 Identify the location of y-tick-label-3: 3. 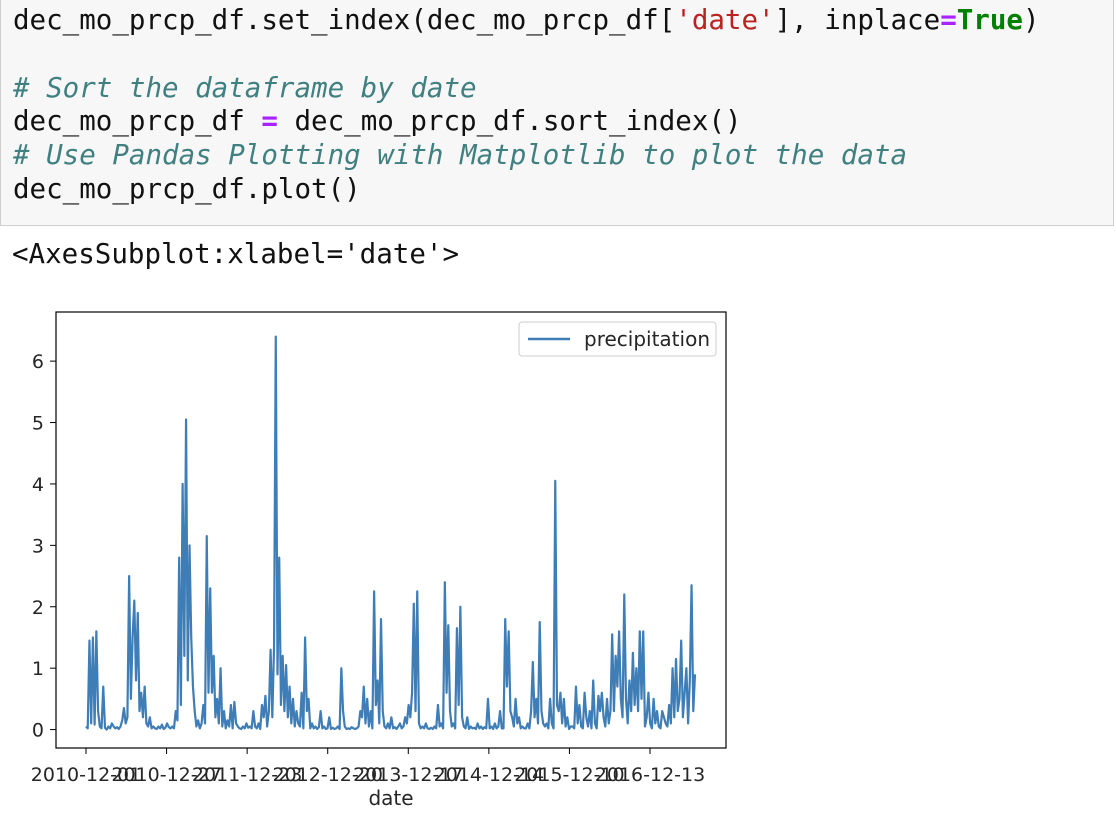
(38, 546).